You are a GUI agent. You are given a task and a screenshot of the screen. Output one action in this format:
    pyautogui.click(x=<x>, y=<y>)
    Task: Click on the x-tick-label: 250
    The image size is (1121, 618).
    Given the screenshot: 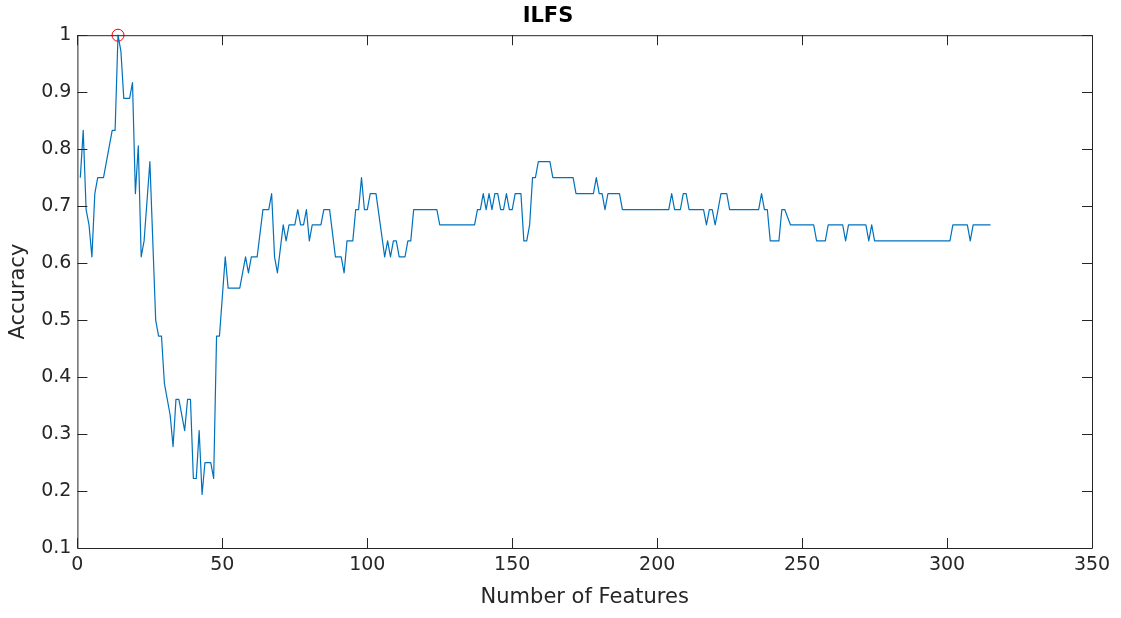 What is the action you would take?
    pyautogui.click(x=802, y=563)
    